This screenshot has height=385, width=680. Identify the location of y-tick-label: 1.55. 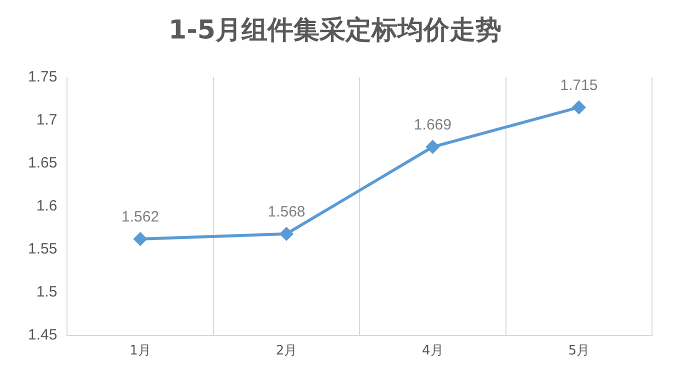
(43, 249).